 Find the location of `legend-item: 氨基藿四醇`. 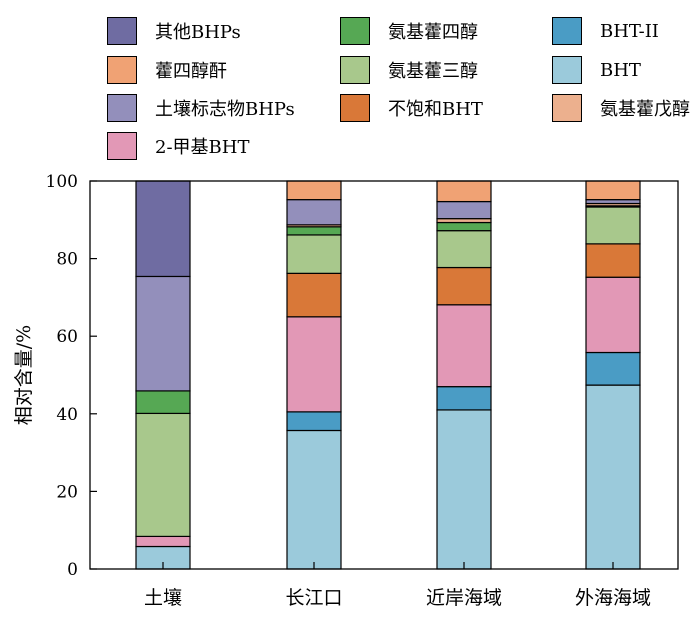

legend-item: 氨基藿四醇 is located at coordinates (409, 31).